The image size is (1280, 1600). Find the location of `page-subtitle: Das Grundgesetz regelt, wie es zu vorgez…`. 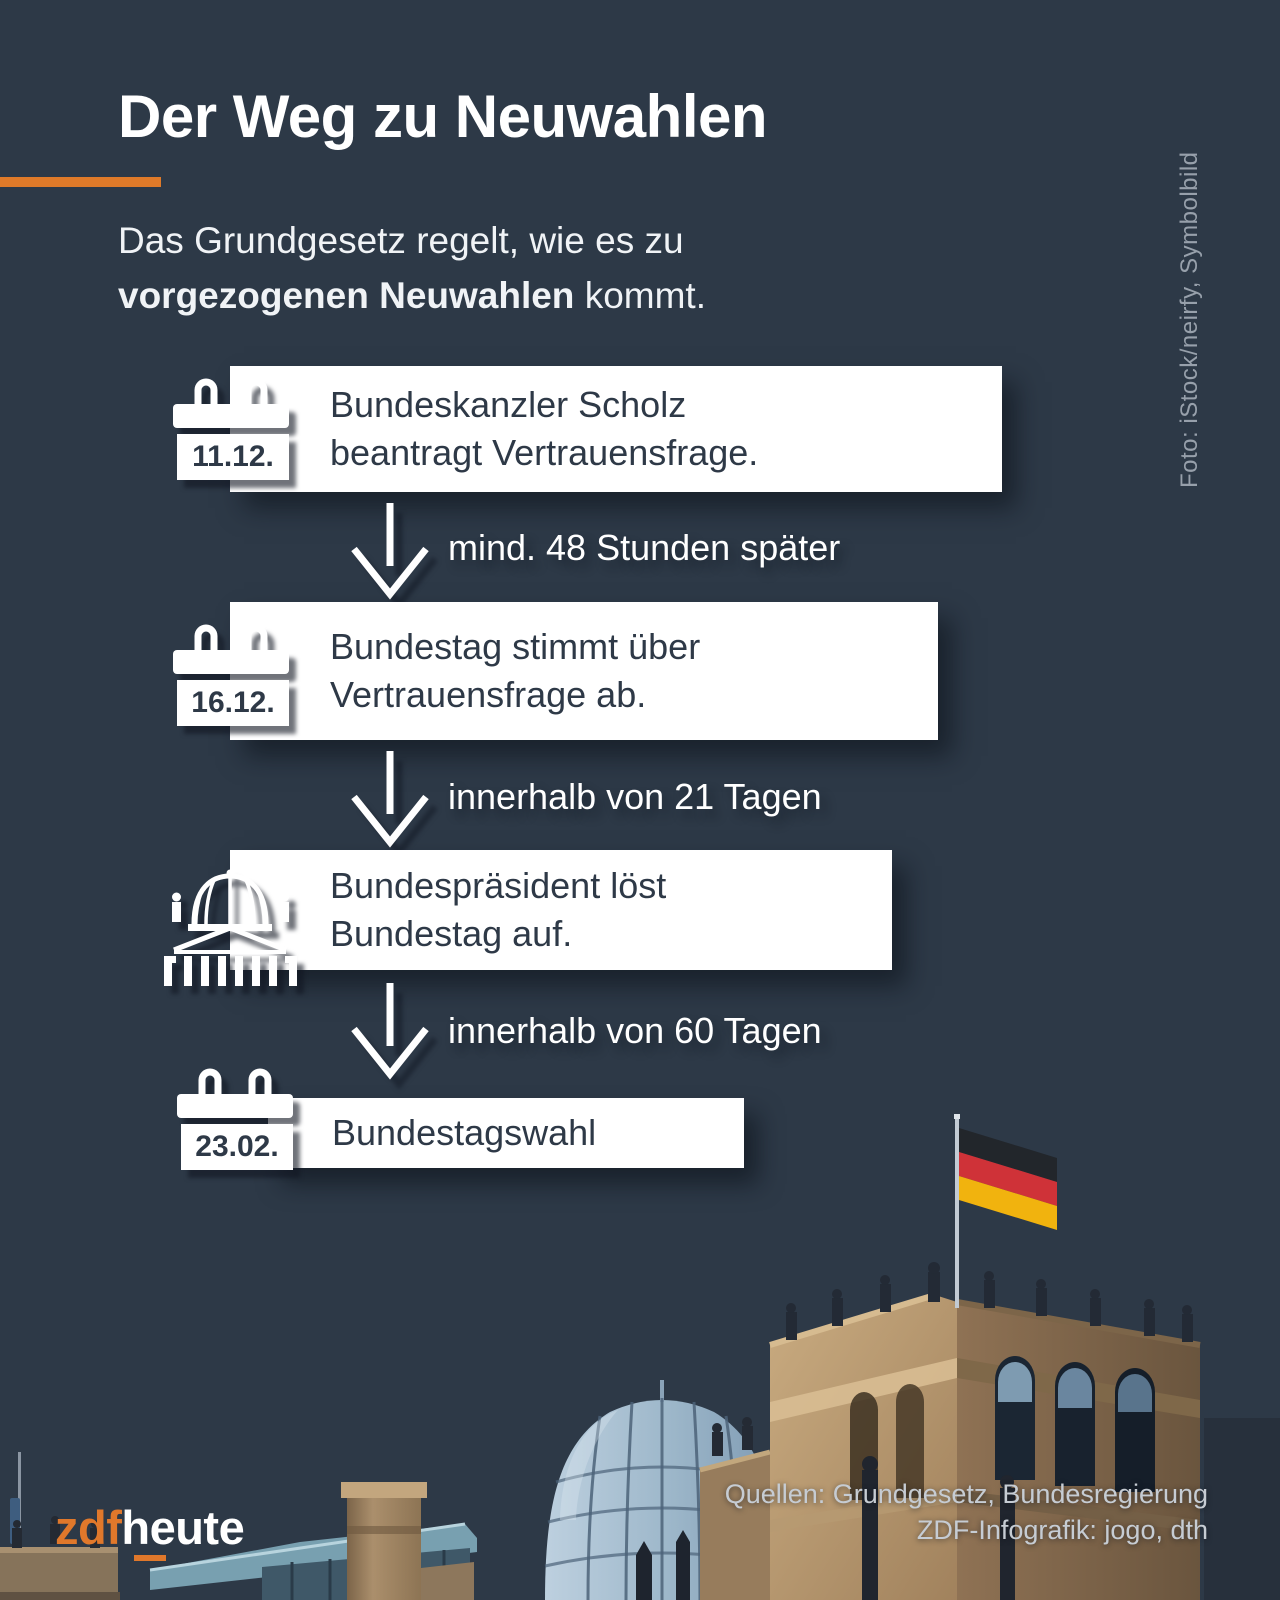

page-subtitle: Das Grundgesetz regelt, wie es zu vorgez… is located at coordinates (412, 269).